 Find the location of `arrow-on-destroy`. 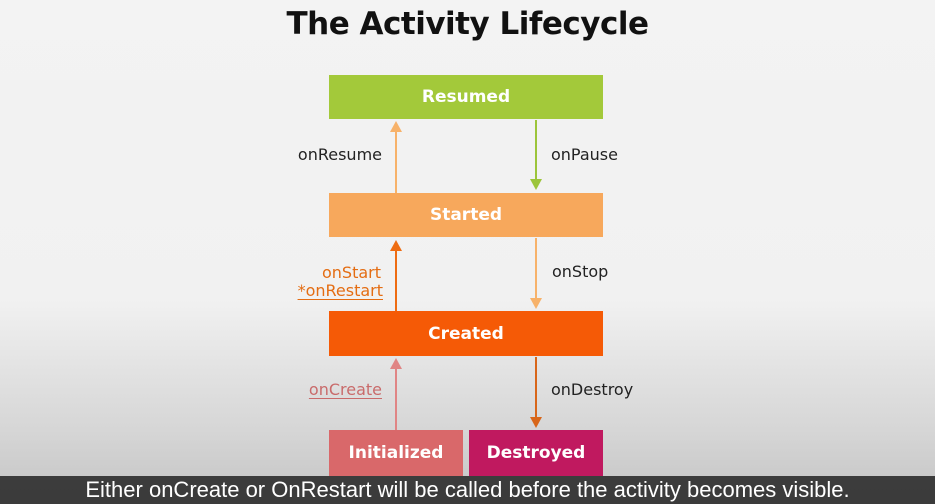

arrow-on-destroy is located at coordinates (536, 392).